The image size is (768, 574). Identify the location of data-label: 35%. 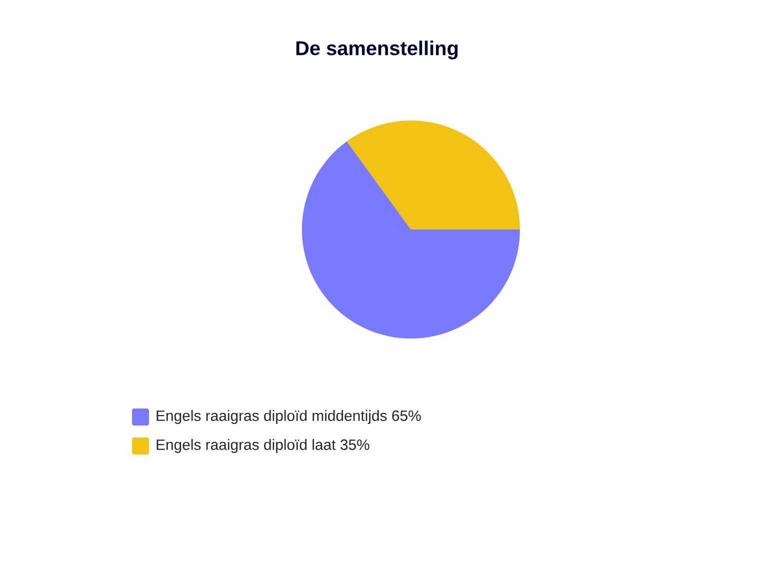
(355, 444).